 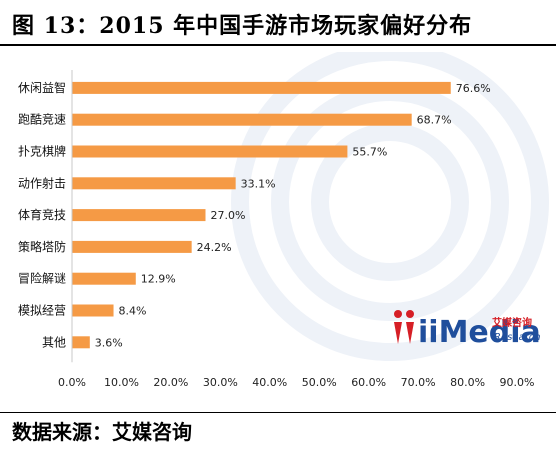 What do you see at coordinates (467, 382) in the screenshot?
I see `x-tick-label-8: 80.0%` at bounding box center [467, 382].